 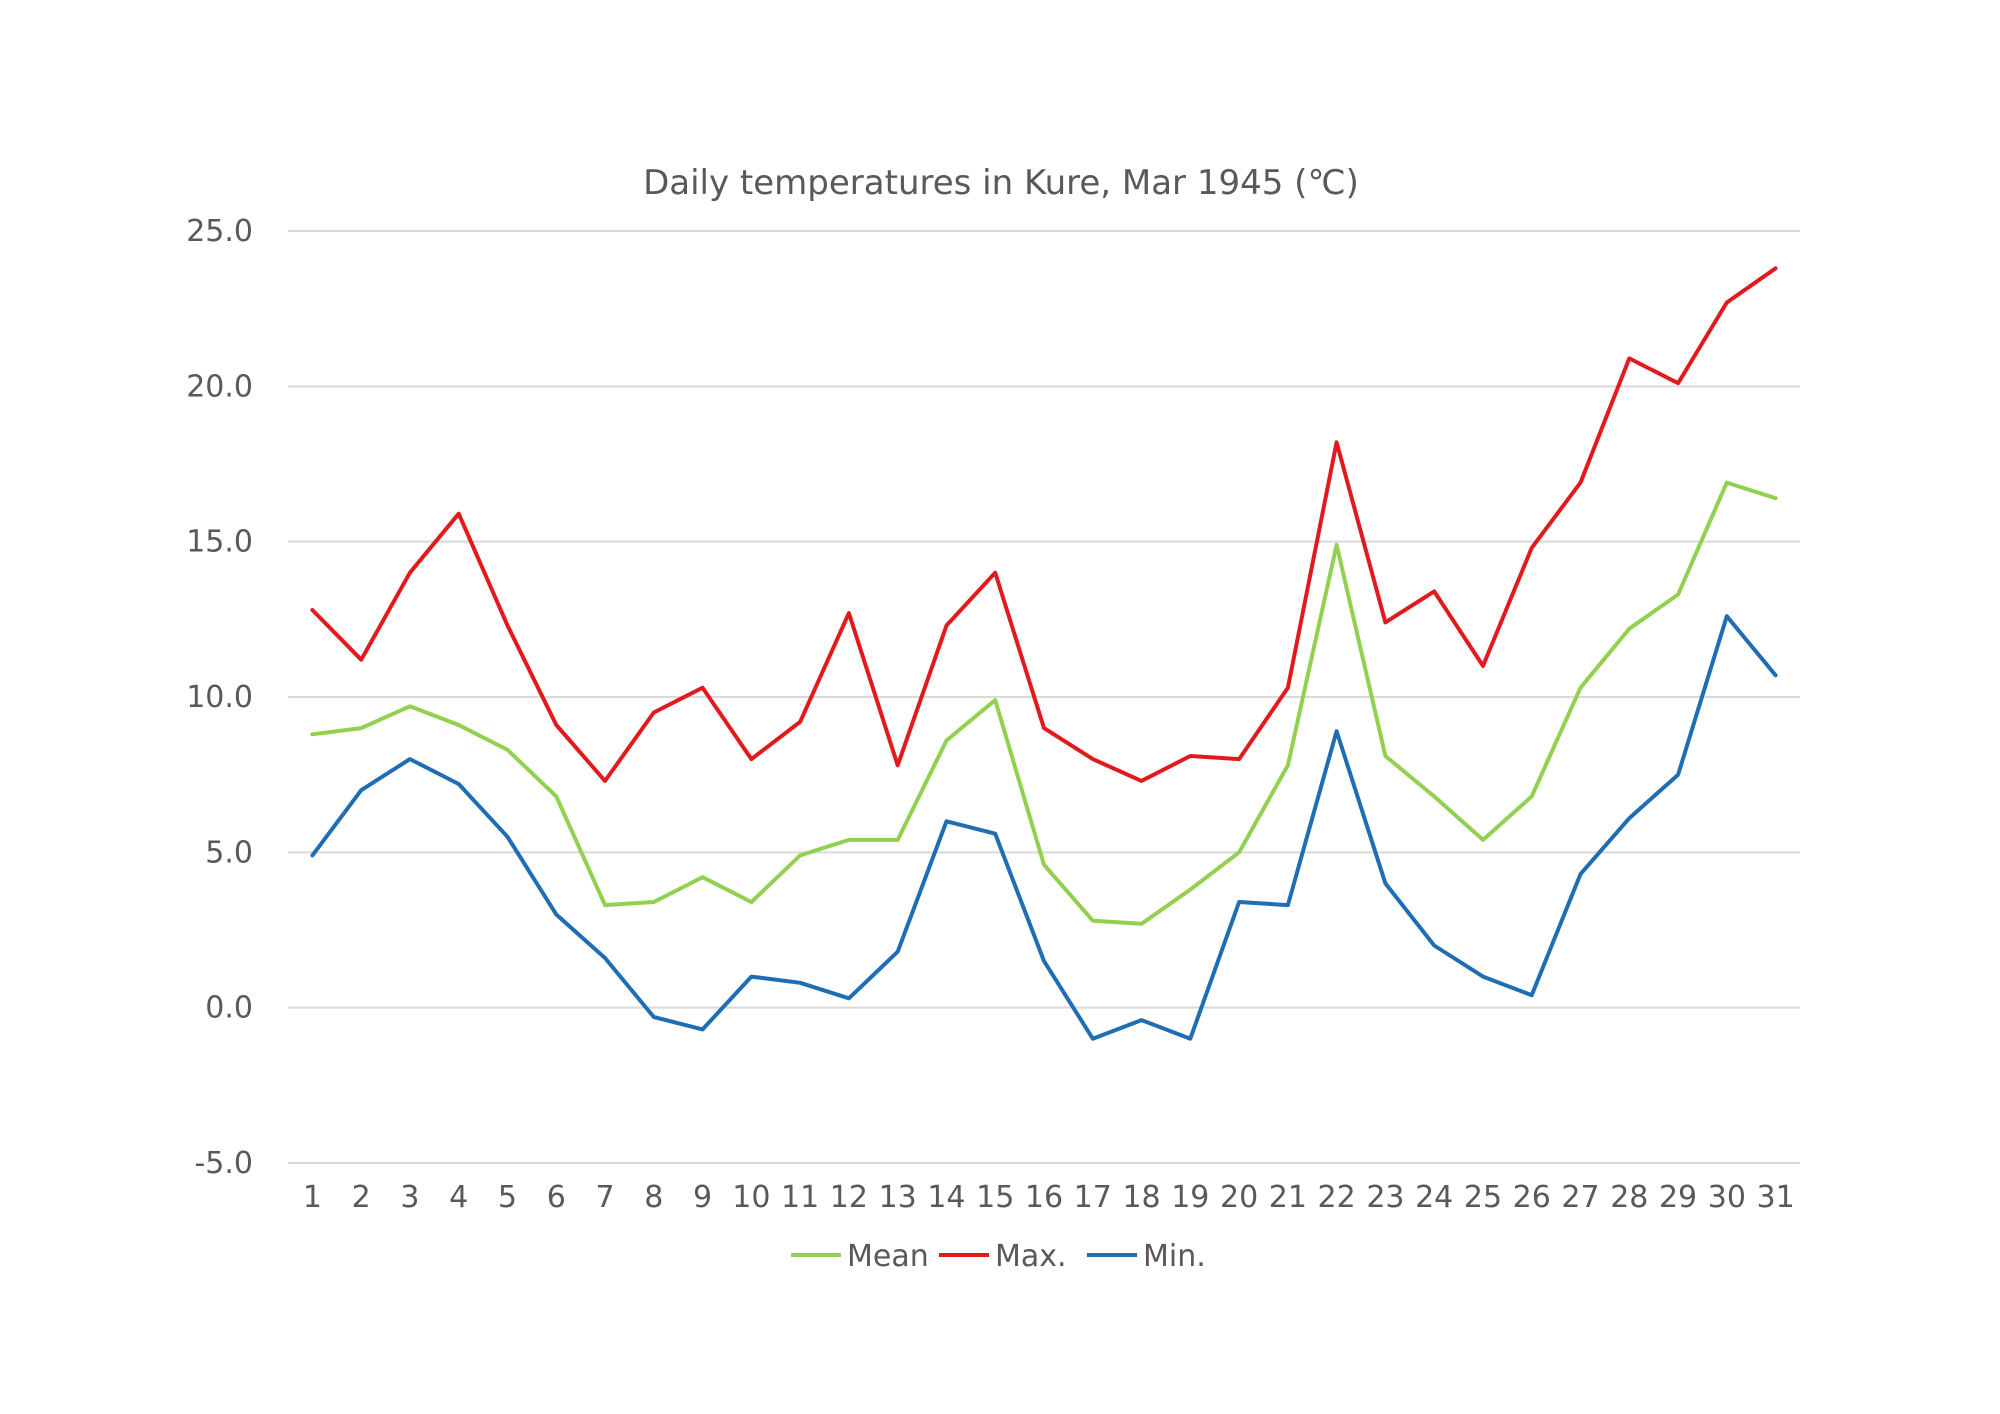 I want to click on x-tick-label: 21, so click(x=1288, y=1197).